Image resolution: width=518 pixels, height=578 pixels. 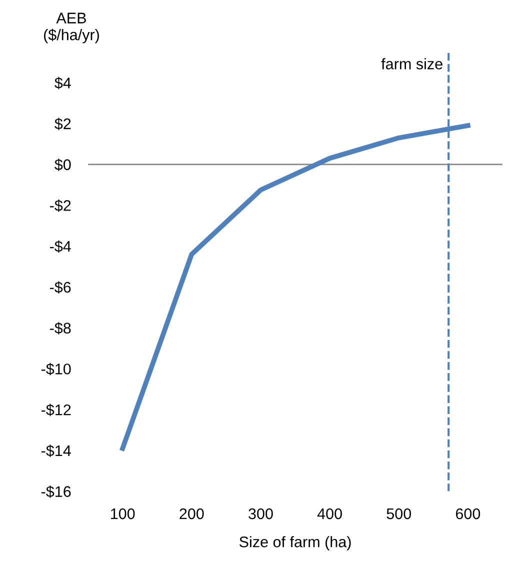 What do you see at coordinates (411, 64) in the screenshot?
I see `ref-line-label: farm size` at bounding box center [411, 64].